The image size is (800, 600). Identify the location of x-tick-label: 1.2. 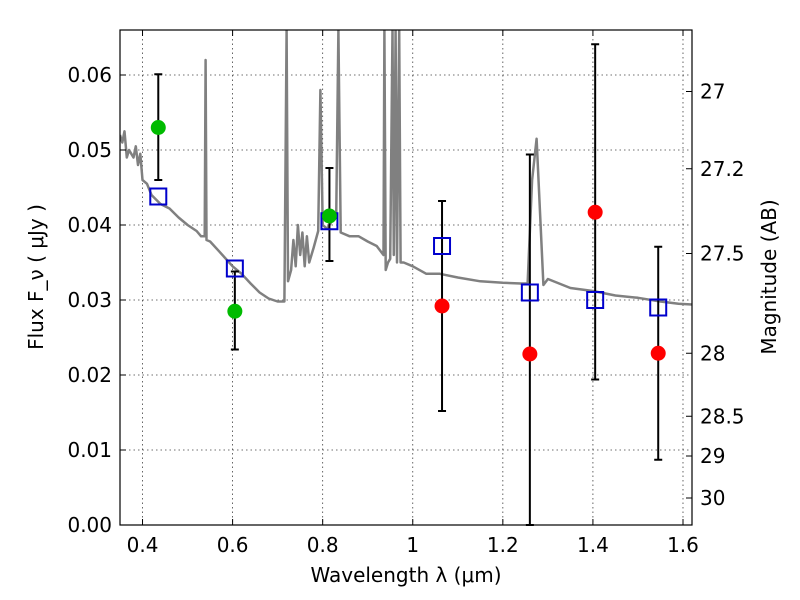
(503, 545).